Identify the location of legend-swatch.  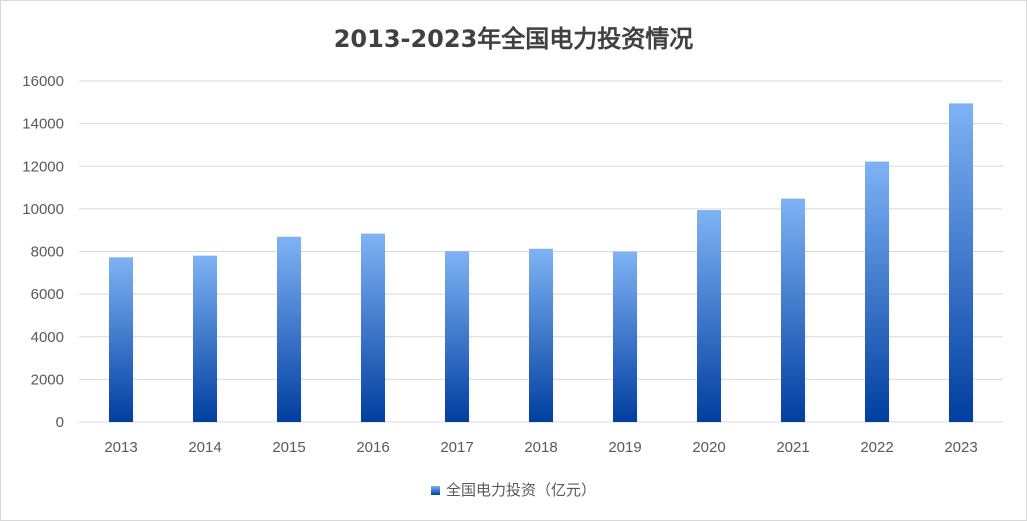
(435, 490).